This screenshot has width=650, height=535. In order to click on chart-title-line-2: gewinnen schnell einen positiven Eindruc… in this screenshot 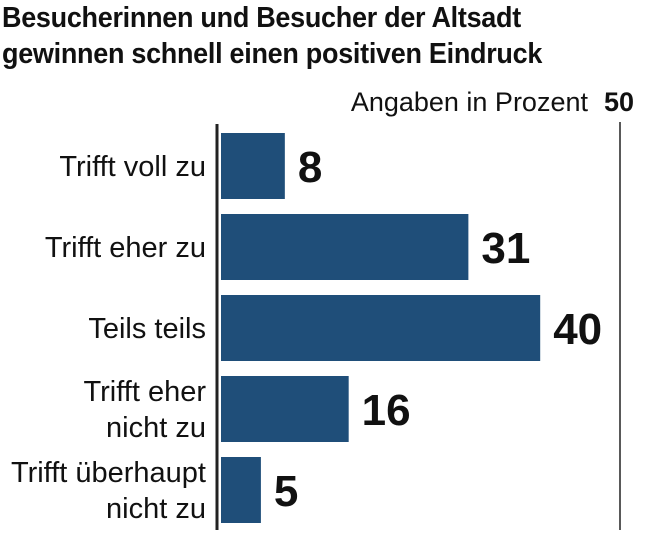, I will do `click(272, 54)`.